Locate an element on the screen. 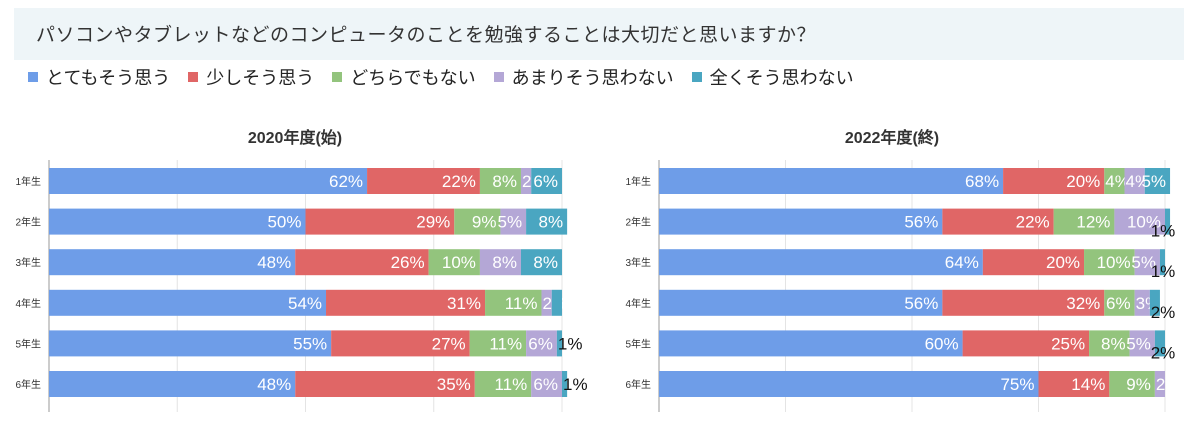  legend-label: 全くそう思わない is located at coordinates (781, 78).